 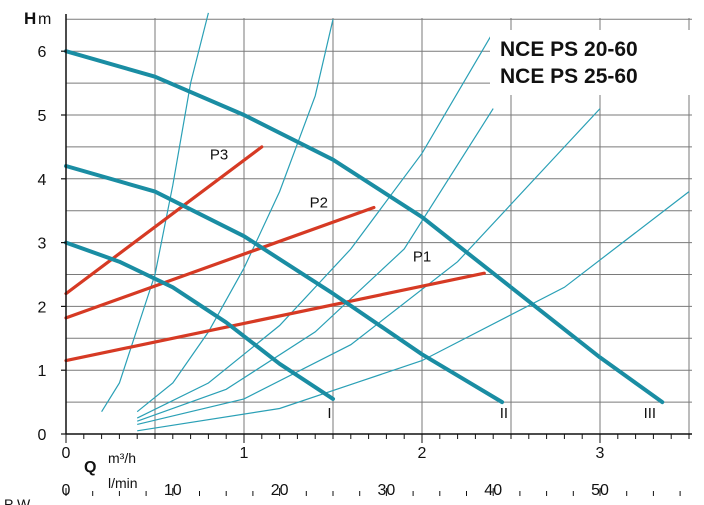 I want to click on y-tick-label: 1, so click(x=42, y=371).